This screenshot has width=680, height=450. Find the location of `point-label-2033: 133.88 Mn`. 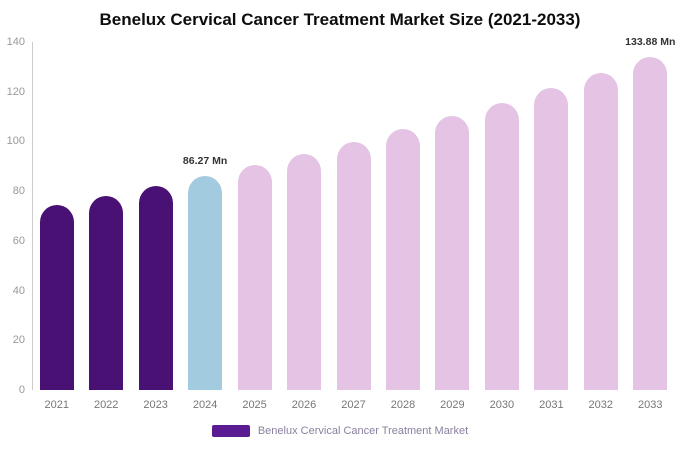

point-label-2033: 133.88 Mn is located at coordinates (650, 42).